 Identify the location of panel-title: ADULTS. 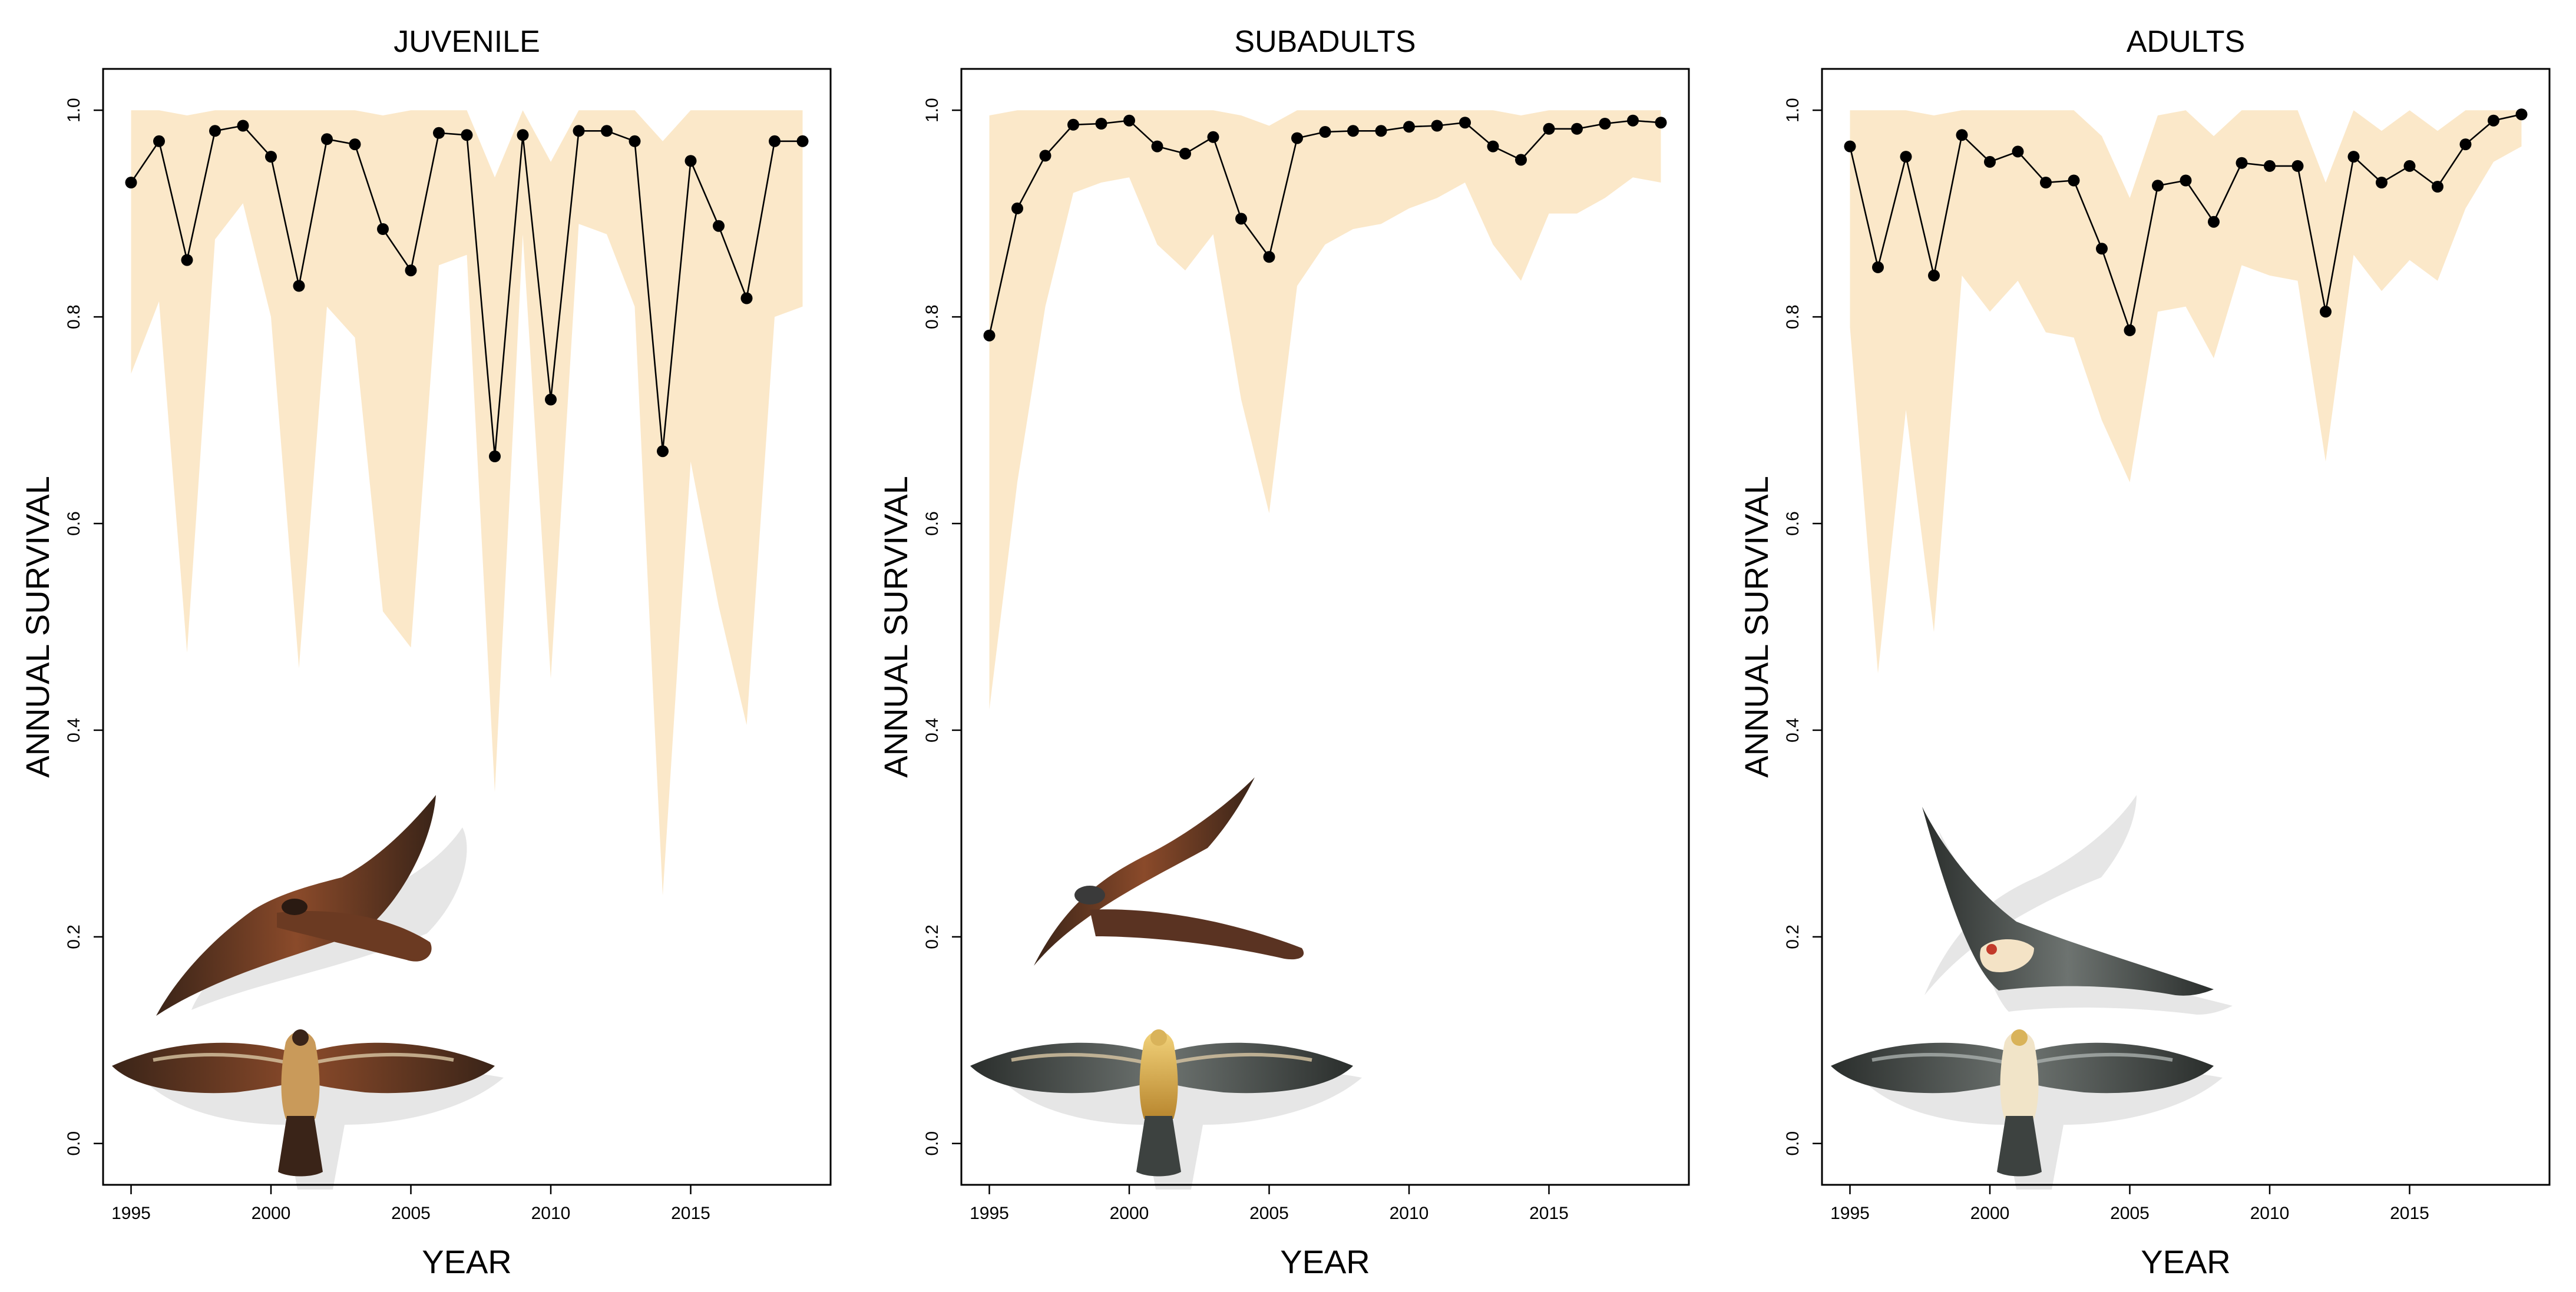
(2186, 42).